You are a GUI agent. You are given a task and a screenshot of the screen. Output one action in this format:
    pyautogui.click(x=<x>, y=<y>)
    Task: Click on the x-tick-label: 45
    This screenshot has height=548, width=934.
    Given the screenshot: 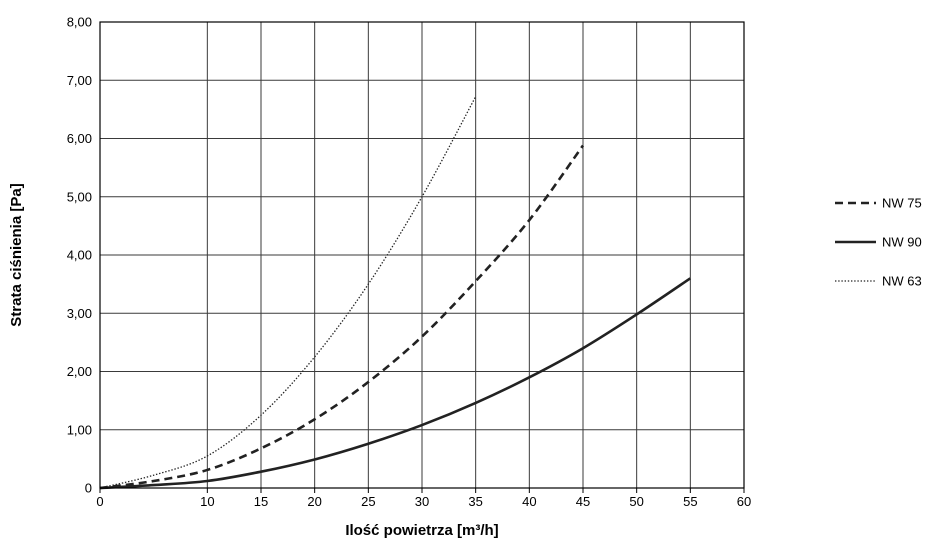 What is the action you would take?
    pyautogui.click(x=583, y=501)
    